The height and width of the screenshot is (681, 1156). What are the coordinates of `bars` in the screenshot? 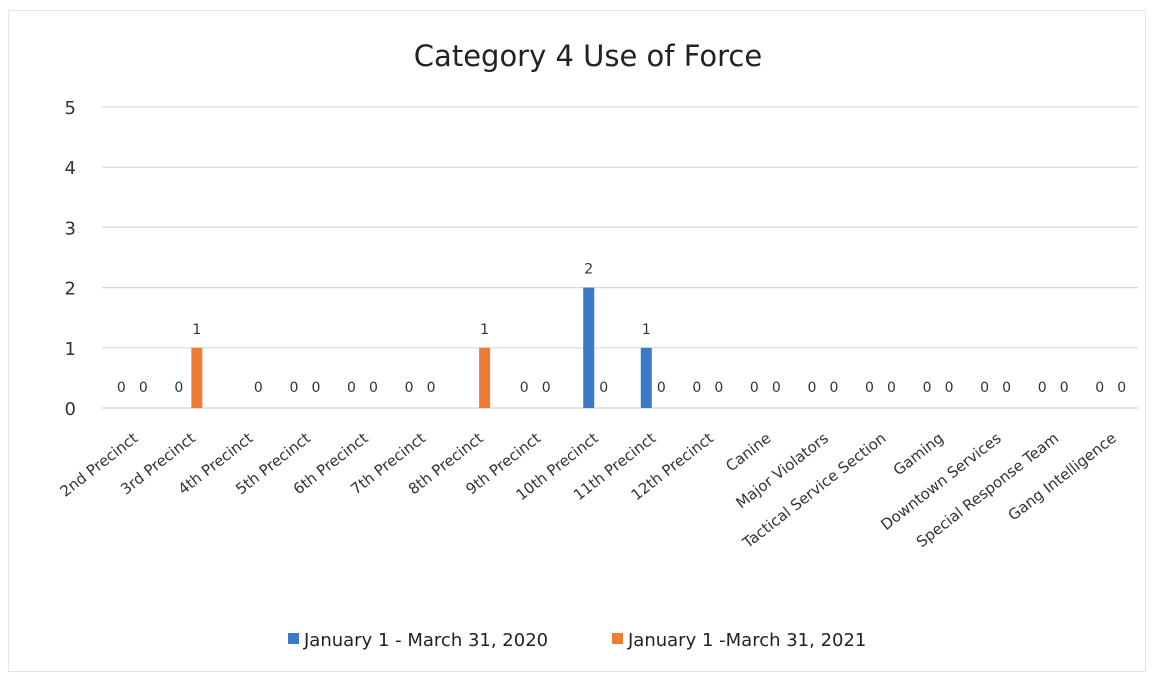 It's located at (421, 347).